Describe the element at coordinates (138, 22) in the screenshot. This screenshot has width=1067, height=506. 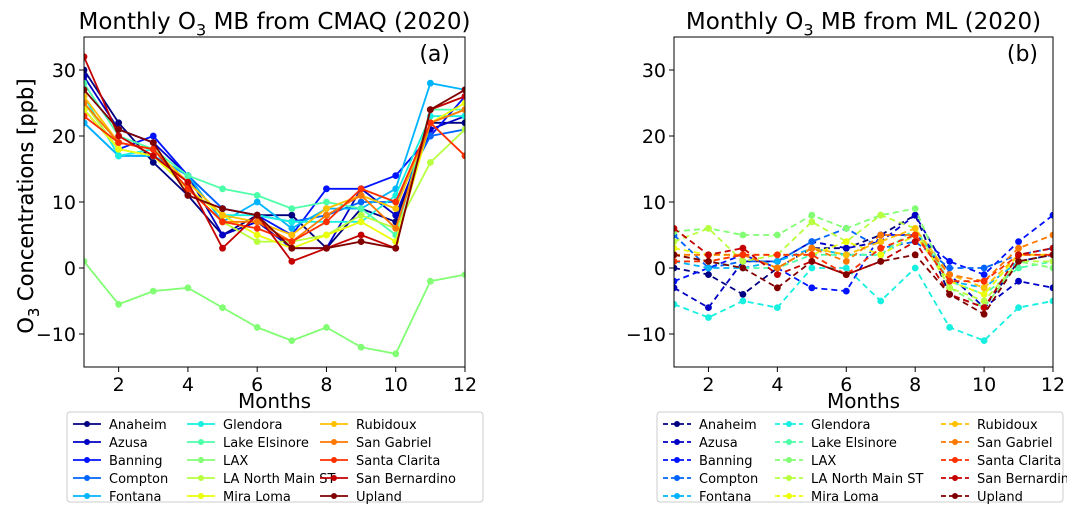
I see `chart-title-part1: Monthly O` at that location.